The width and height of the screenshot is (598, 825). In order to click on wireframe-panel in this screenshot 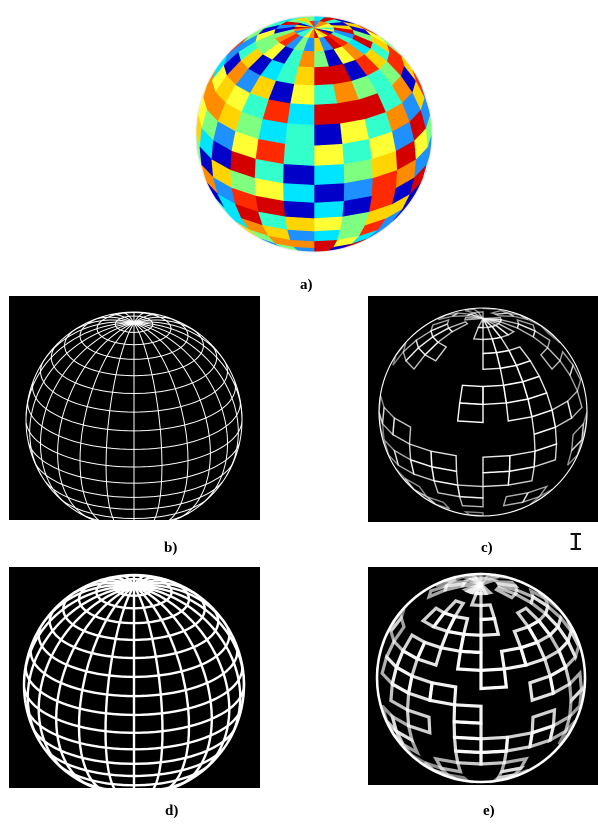, I will do `click(134, 408)`.